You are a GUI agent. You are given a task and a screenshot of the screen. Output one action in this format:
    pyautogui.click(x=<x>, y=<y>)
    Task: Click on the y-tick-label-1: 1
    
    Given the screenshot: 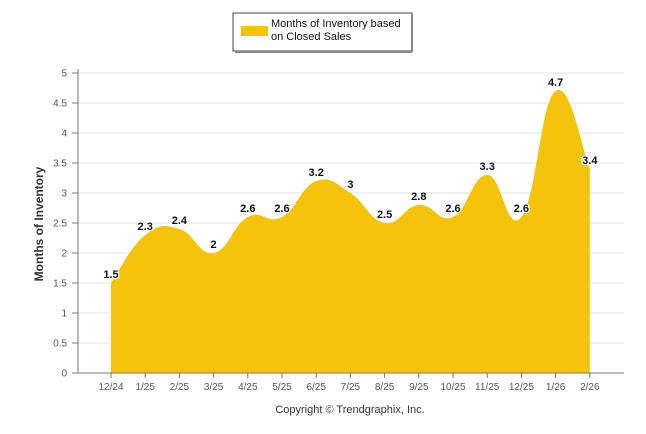 What is the action you would take?
    pyautogui.click(x=64, y=314)
    